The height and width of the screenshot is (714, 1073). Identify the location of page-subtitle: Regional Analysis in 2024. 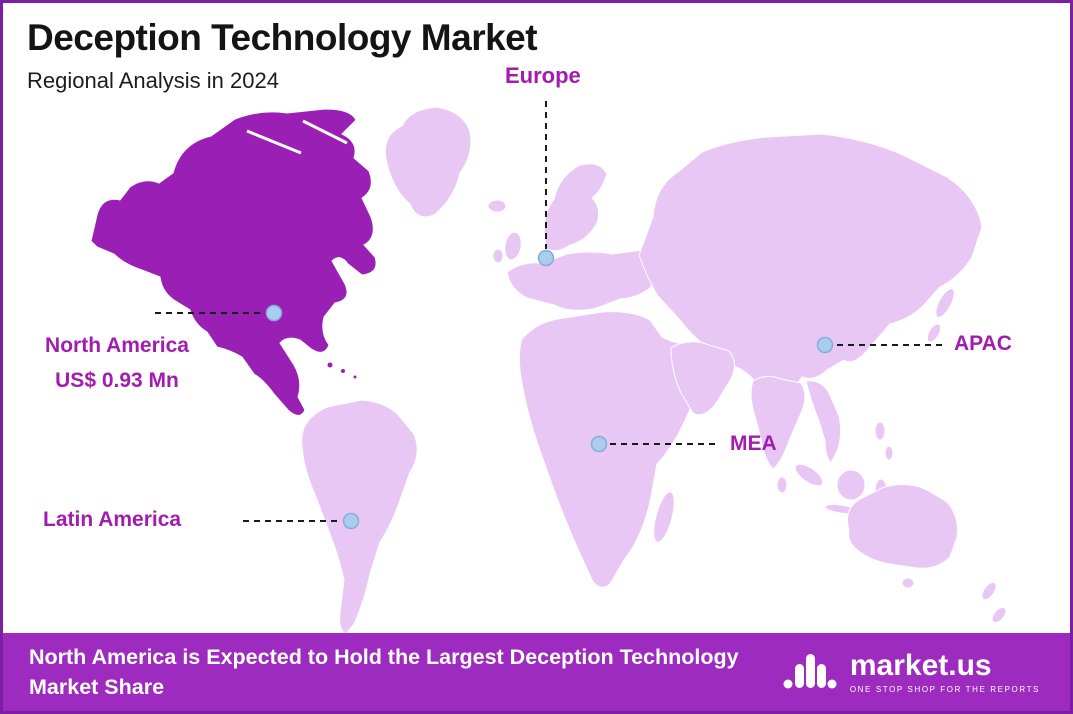
(153, 80).